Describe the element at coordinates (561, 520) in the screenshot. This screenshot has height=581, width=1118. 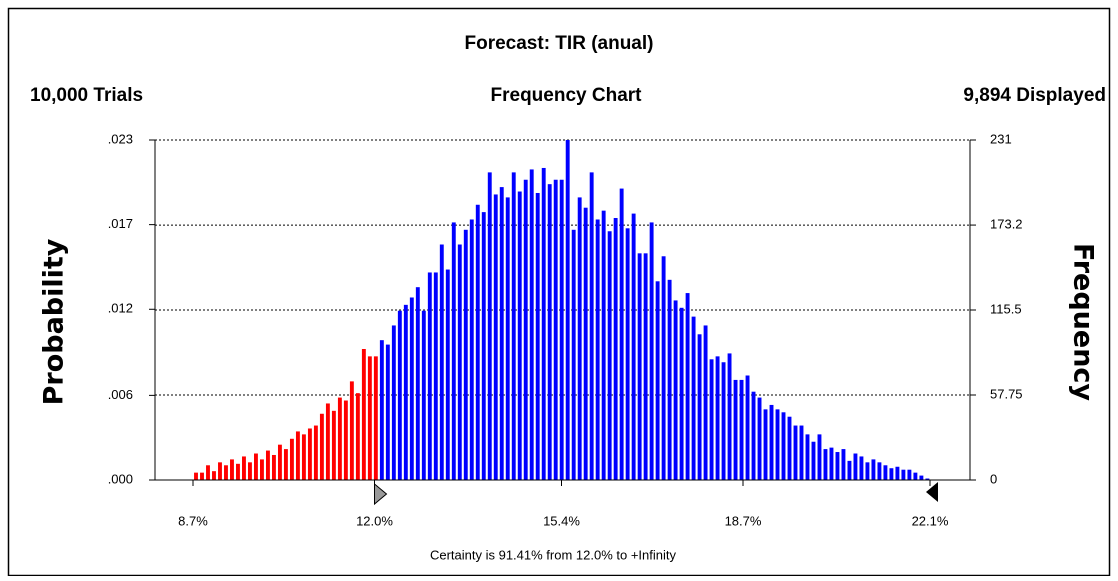
I see `x-tick-label: 15.4%` at that location.